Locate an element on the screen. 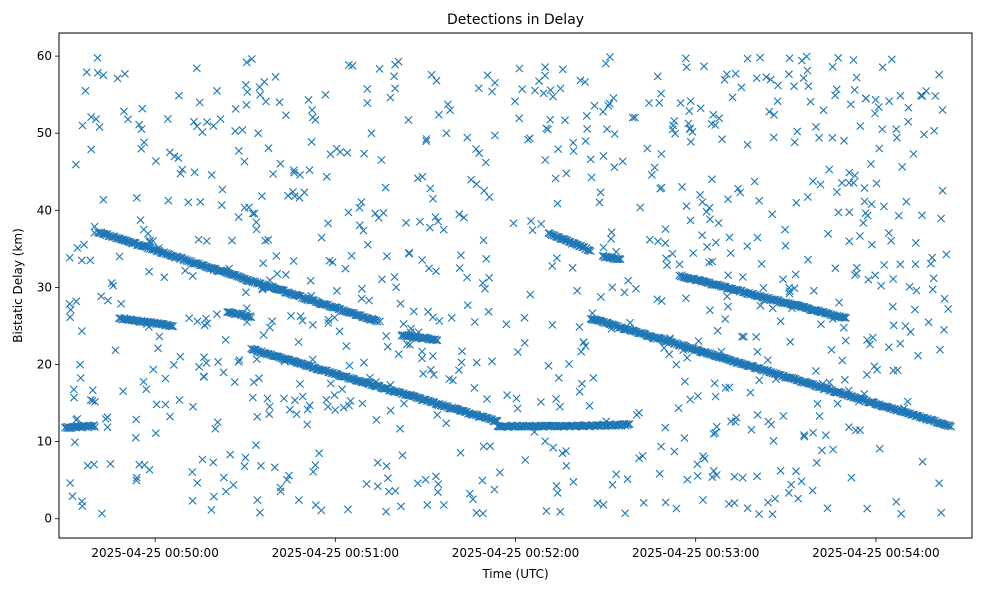  x-tick-label: 2025-04-25 00:50:00 is located at coordinates (154, 553).